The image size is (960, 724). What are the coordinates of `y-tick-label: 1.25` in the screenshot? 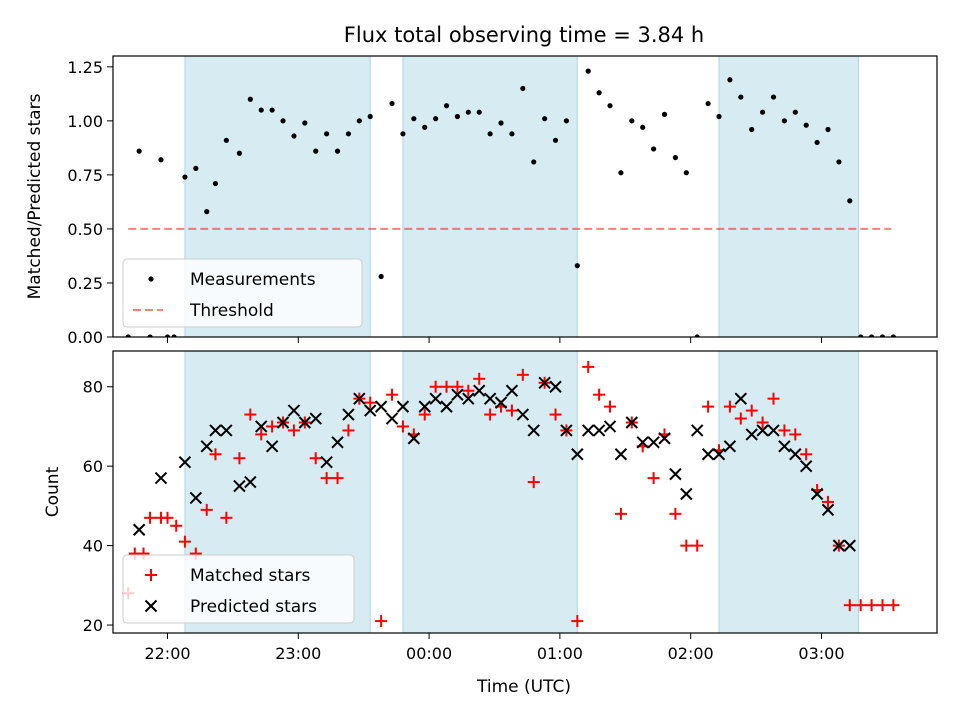 It's located at (85, 67).